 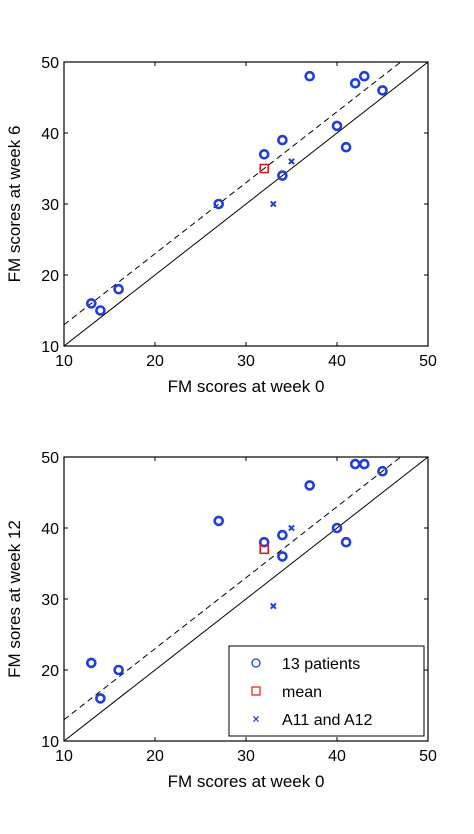 What do you see at coordinates (14, 204) in the screenshot?
I see `y-axis-label: FM scores at week 6` at bounding box center [14, 204].